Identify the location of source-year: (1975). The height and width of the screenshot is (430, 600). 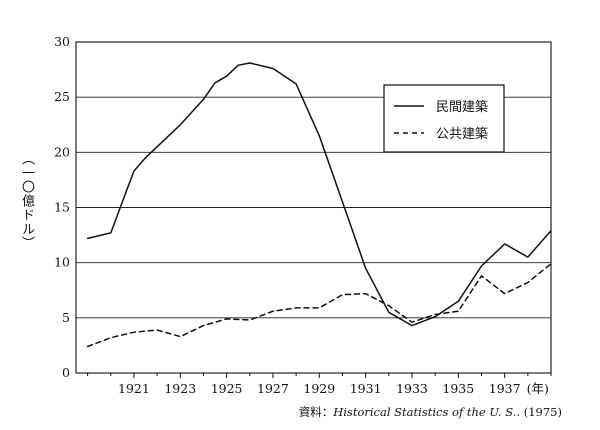
(542, 412).